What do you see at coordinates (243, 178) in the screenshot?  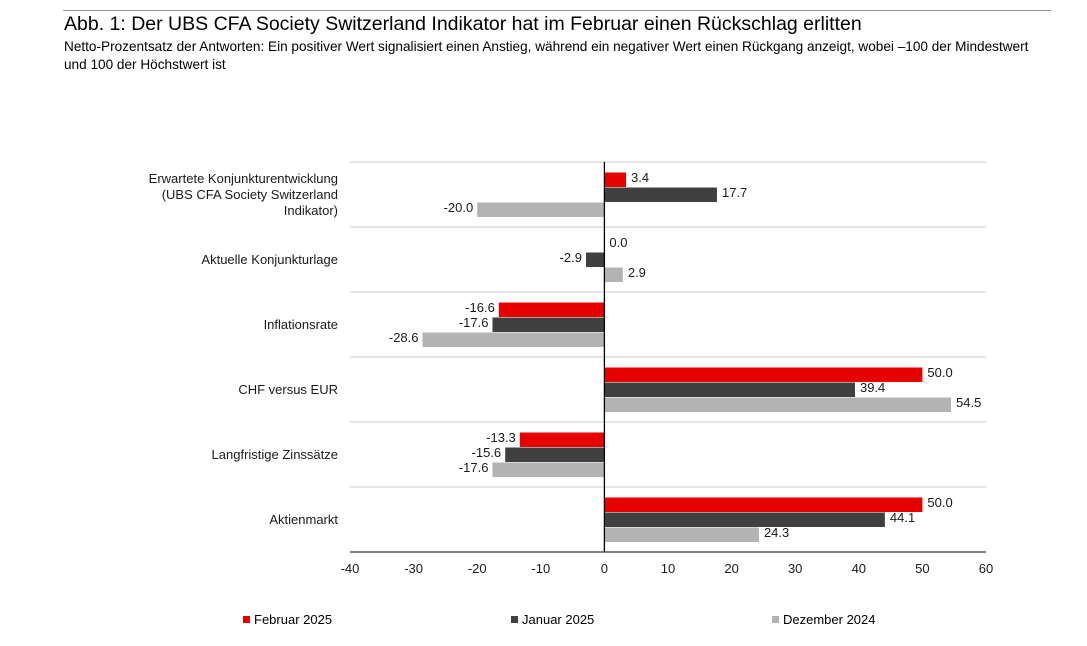 I see `category-label: Erwartete Konjunkturentwicklung` at bounding box center [243, 178].